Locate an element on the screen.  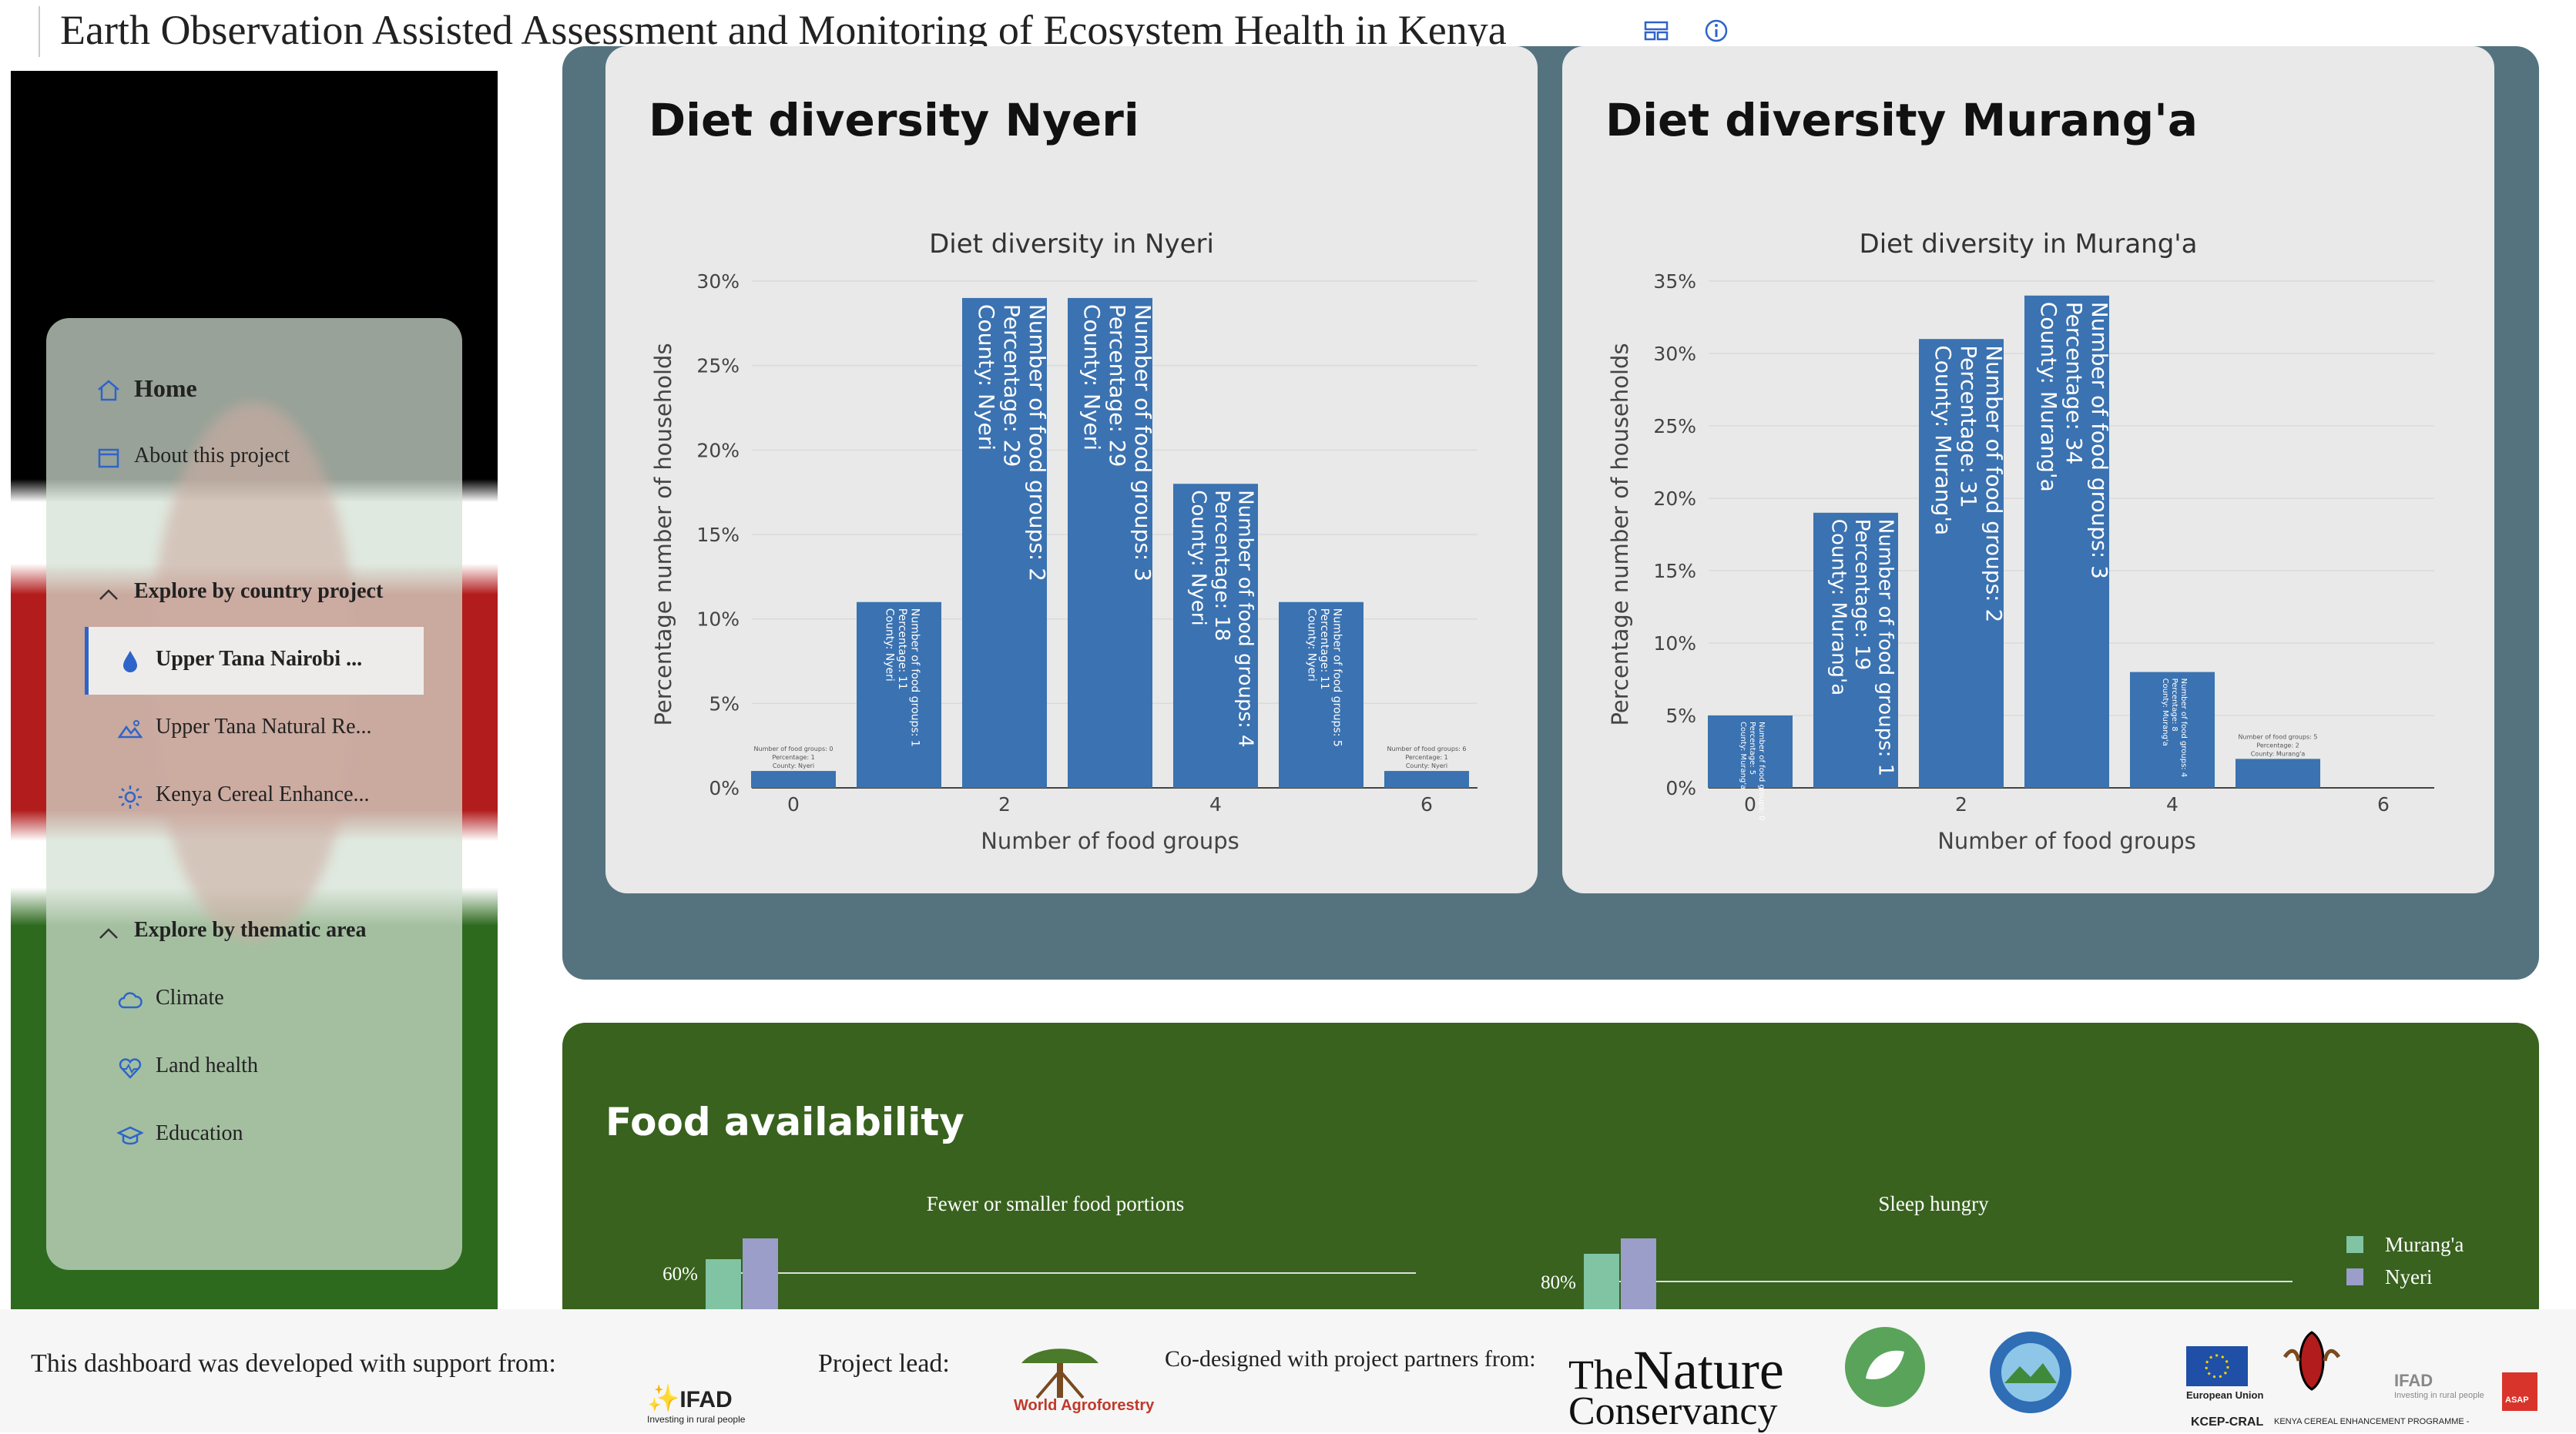
muranga-y-tick: 0% is located at coordinates (1680, 788).